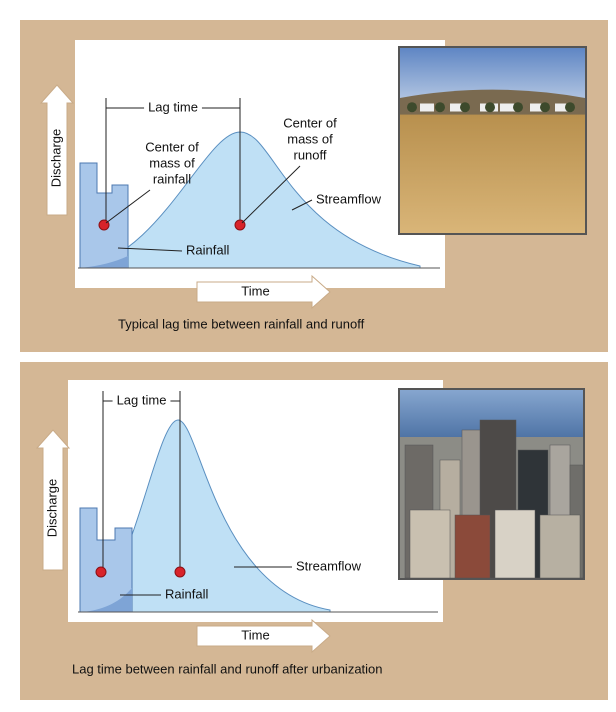  I want to click on streamflow-curve, so click(250, 200).